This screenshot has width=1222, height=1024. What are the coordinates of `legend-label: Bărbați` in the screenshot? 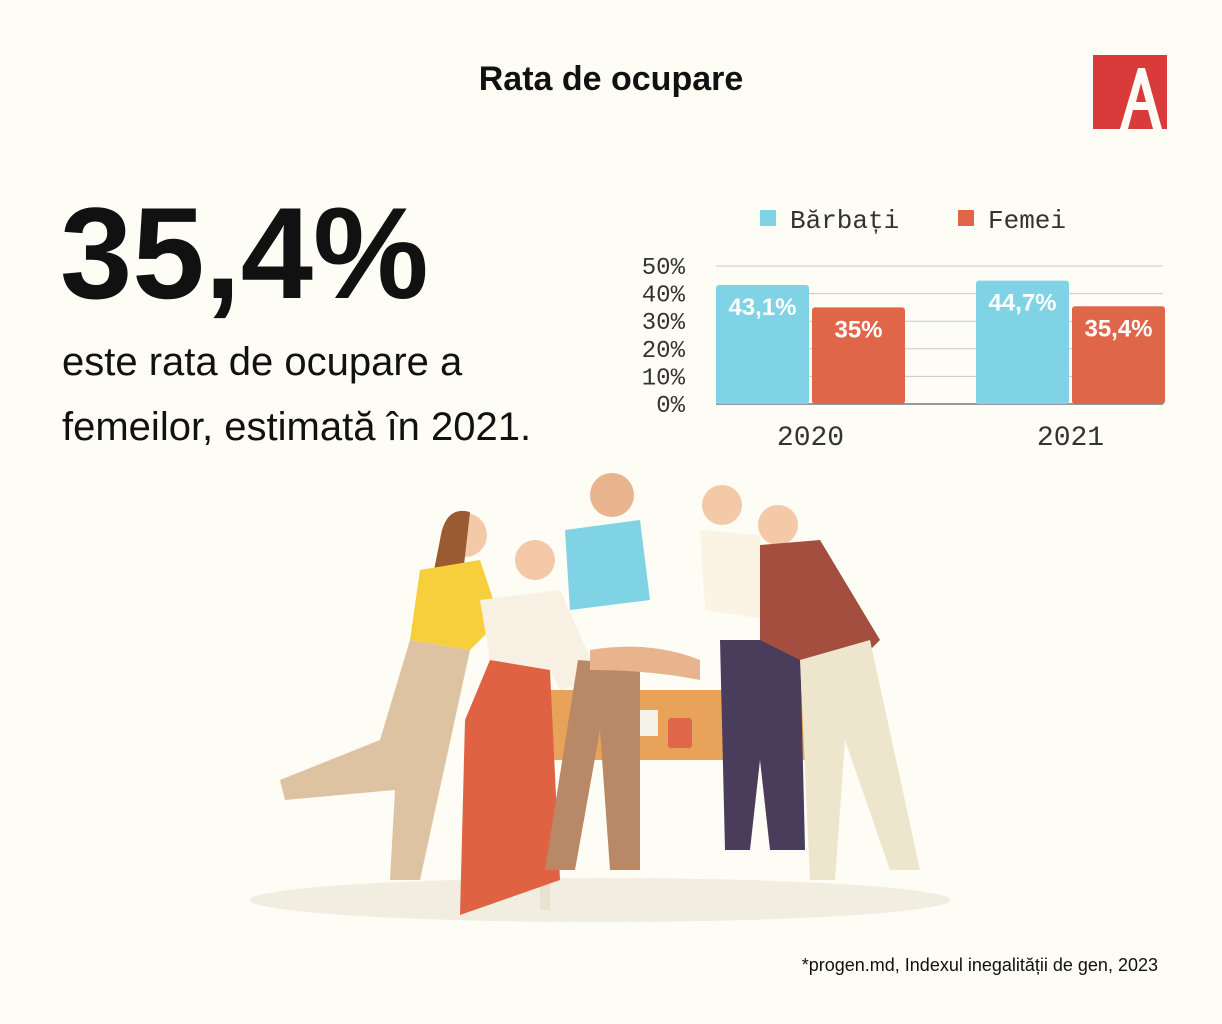 It's located at (844, 221).